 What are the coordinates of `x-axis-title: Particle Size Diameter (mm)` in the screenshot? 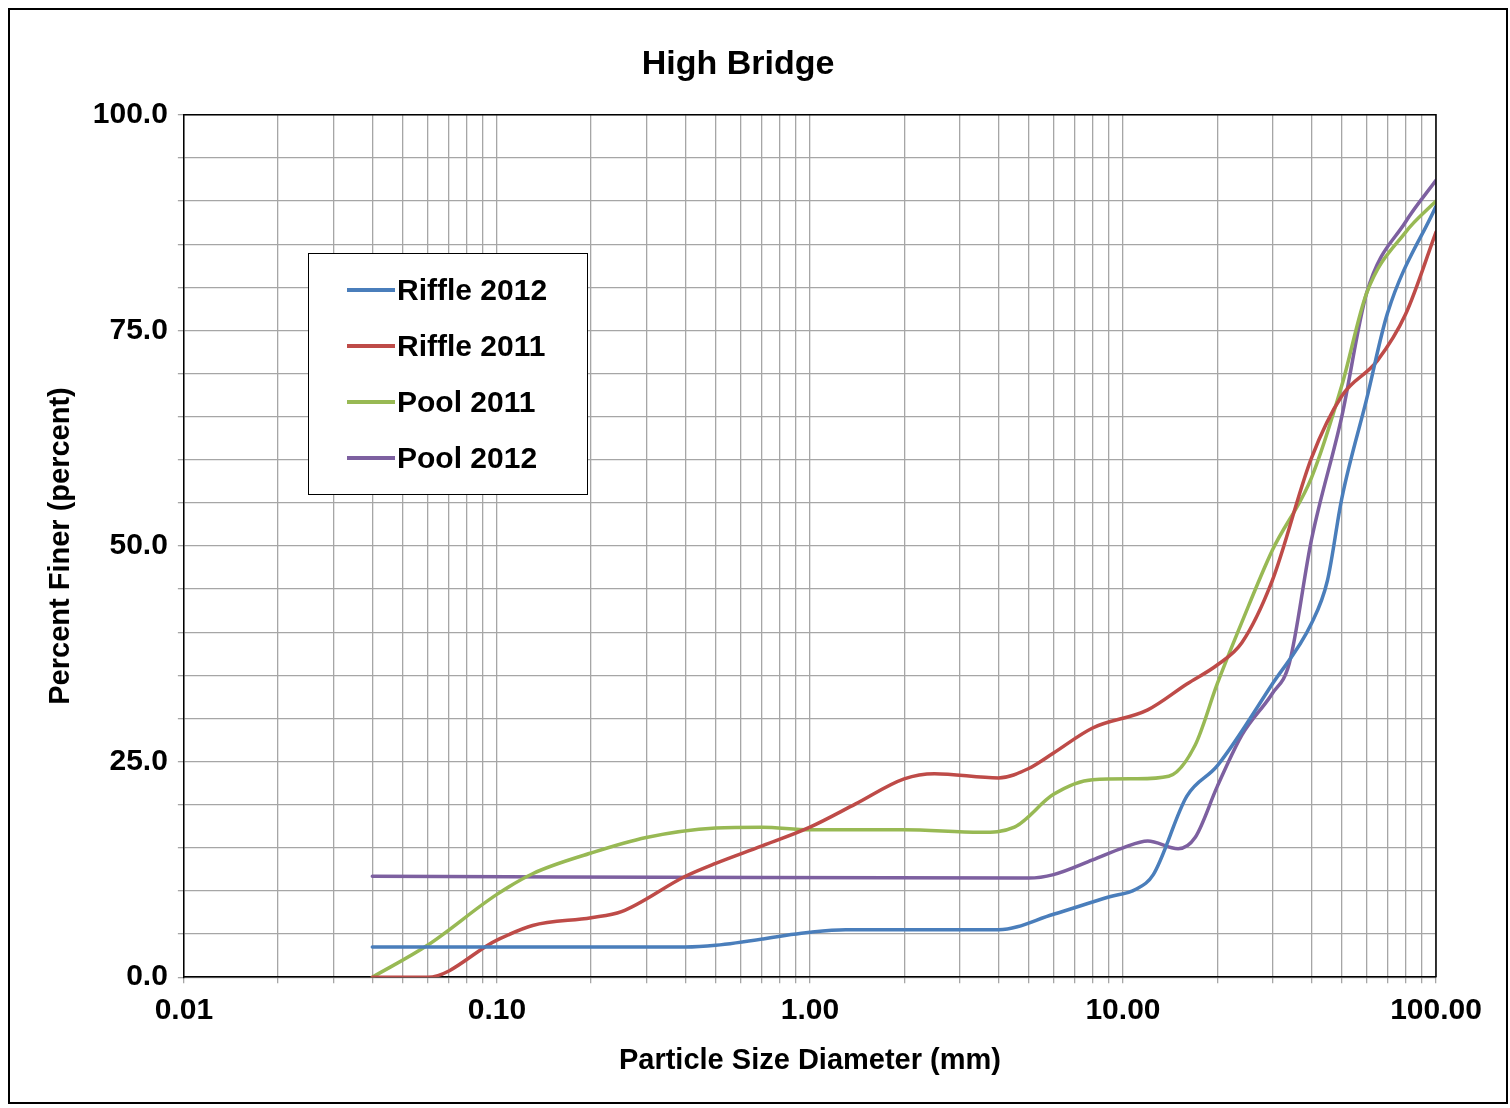 It's located at (809, 1058).